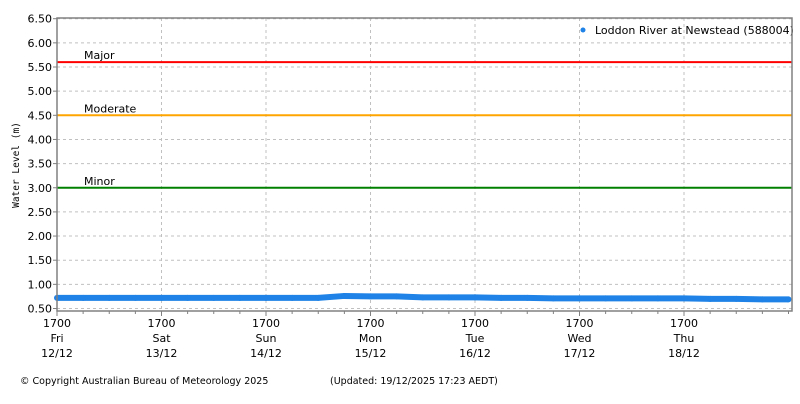 The width and height of the screenshot is (800, 404). Describe the element at coordinates (99, 181) in the screenshot. I see `threshold-label-minor: Minor` at that location.